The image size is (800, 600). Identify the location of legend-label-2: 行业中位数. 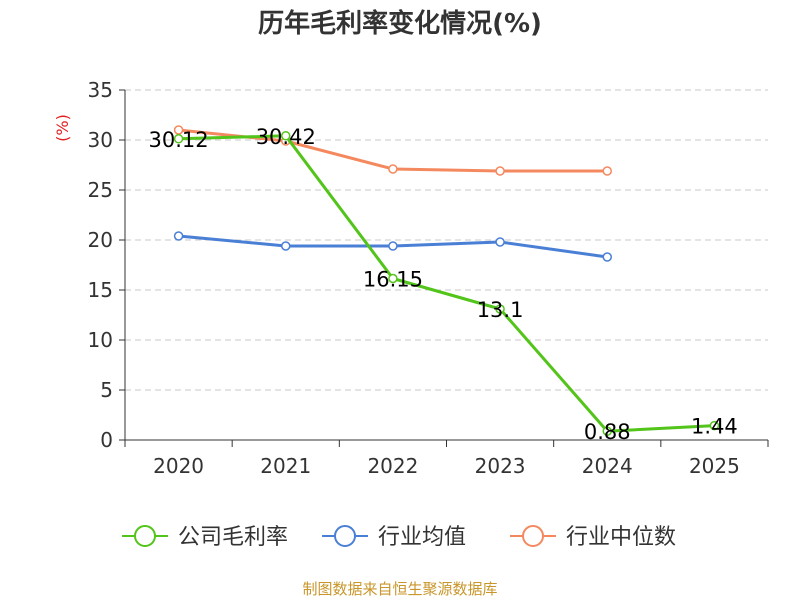
(621, 537).